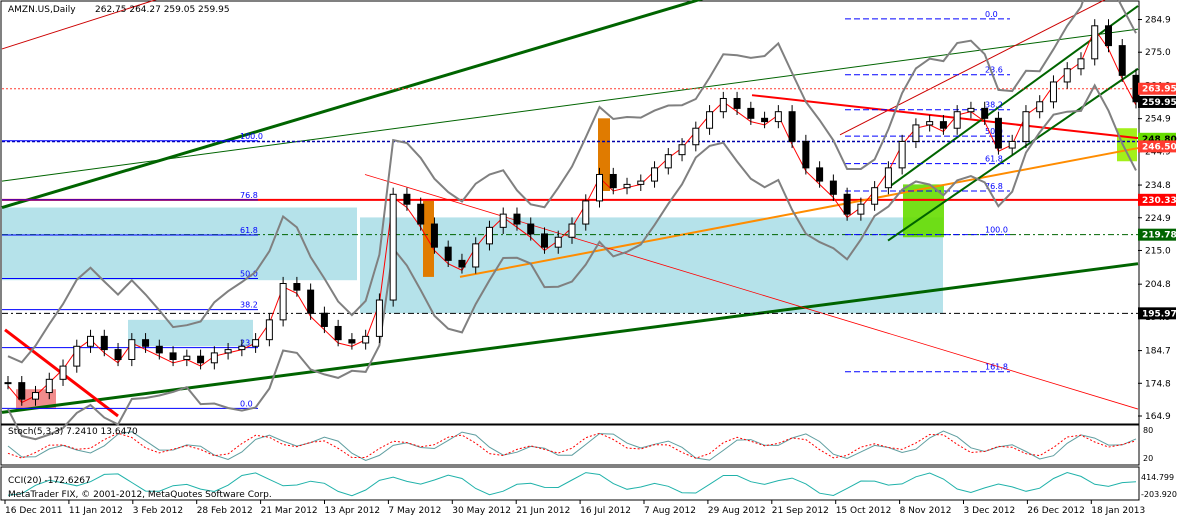  What do you see at coordinates (923, 211) in the screenshot?
I see `demand-box-green` at bounding box center [923, 211].